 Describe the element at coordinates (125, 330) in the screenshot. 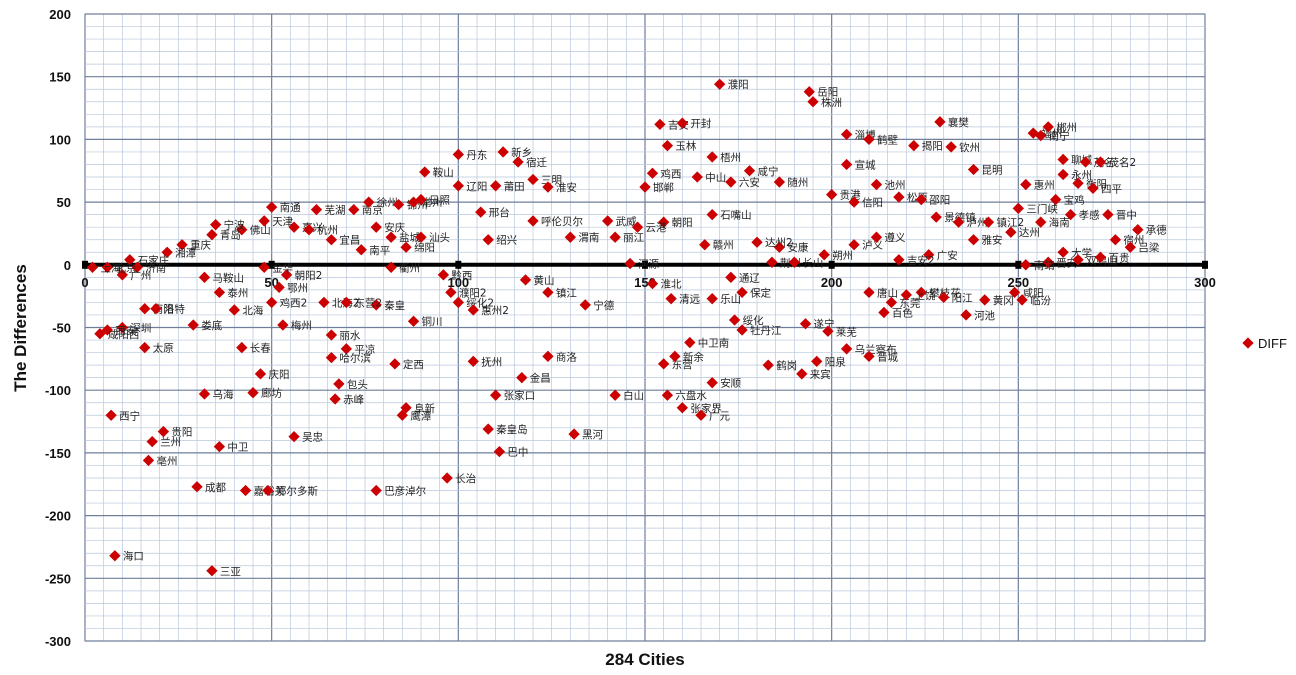

I see `point-label: 西安` at that location.